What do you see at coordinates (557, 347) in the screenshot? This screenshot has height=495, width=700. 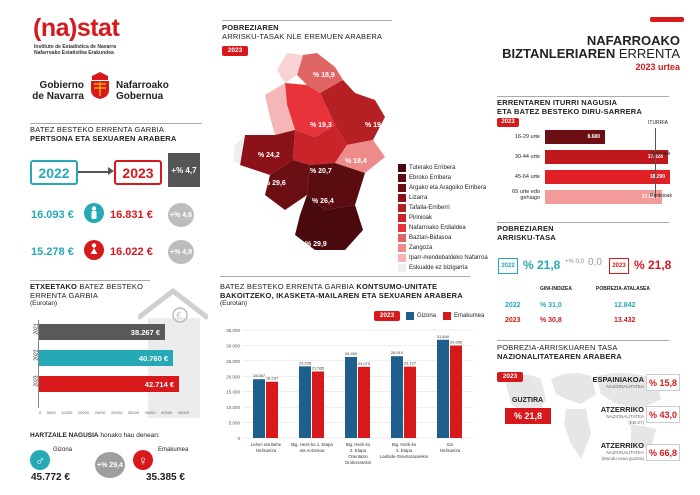 I see `nationality-title-1: POBREZIA-ARRISKUAREN TASA` at bounding box center [557, 347].